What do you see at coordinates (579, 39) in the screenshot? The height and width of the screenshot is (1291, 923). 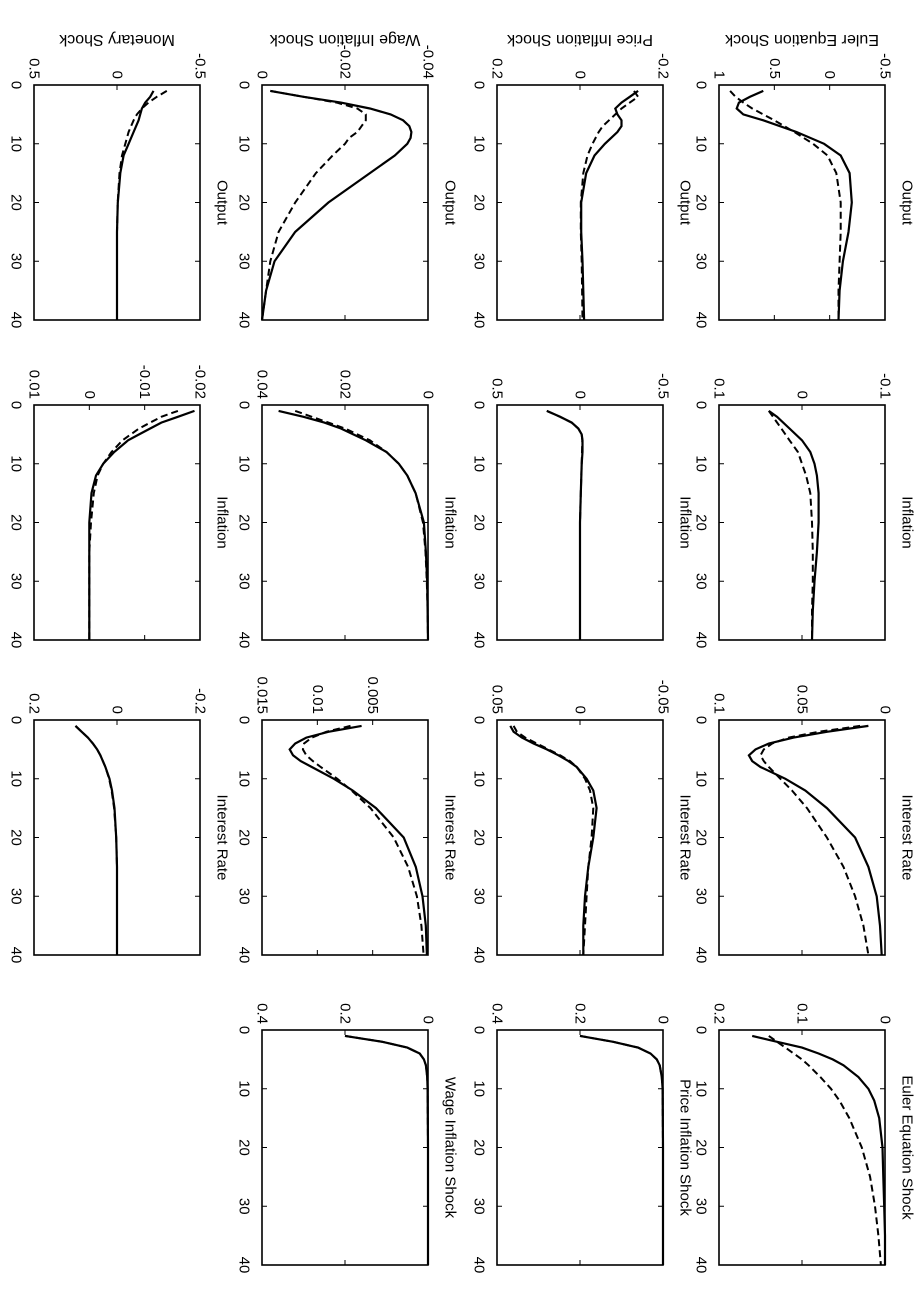 I see `shock-title: Price Inflation Shock` at bounding box center [579, 39].